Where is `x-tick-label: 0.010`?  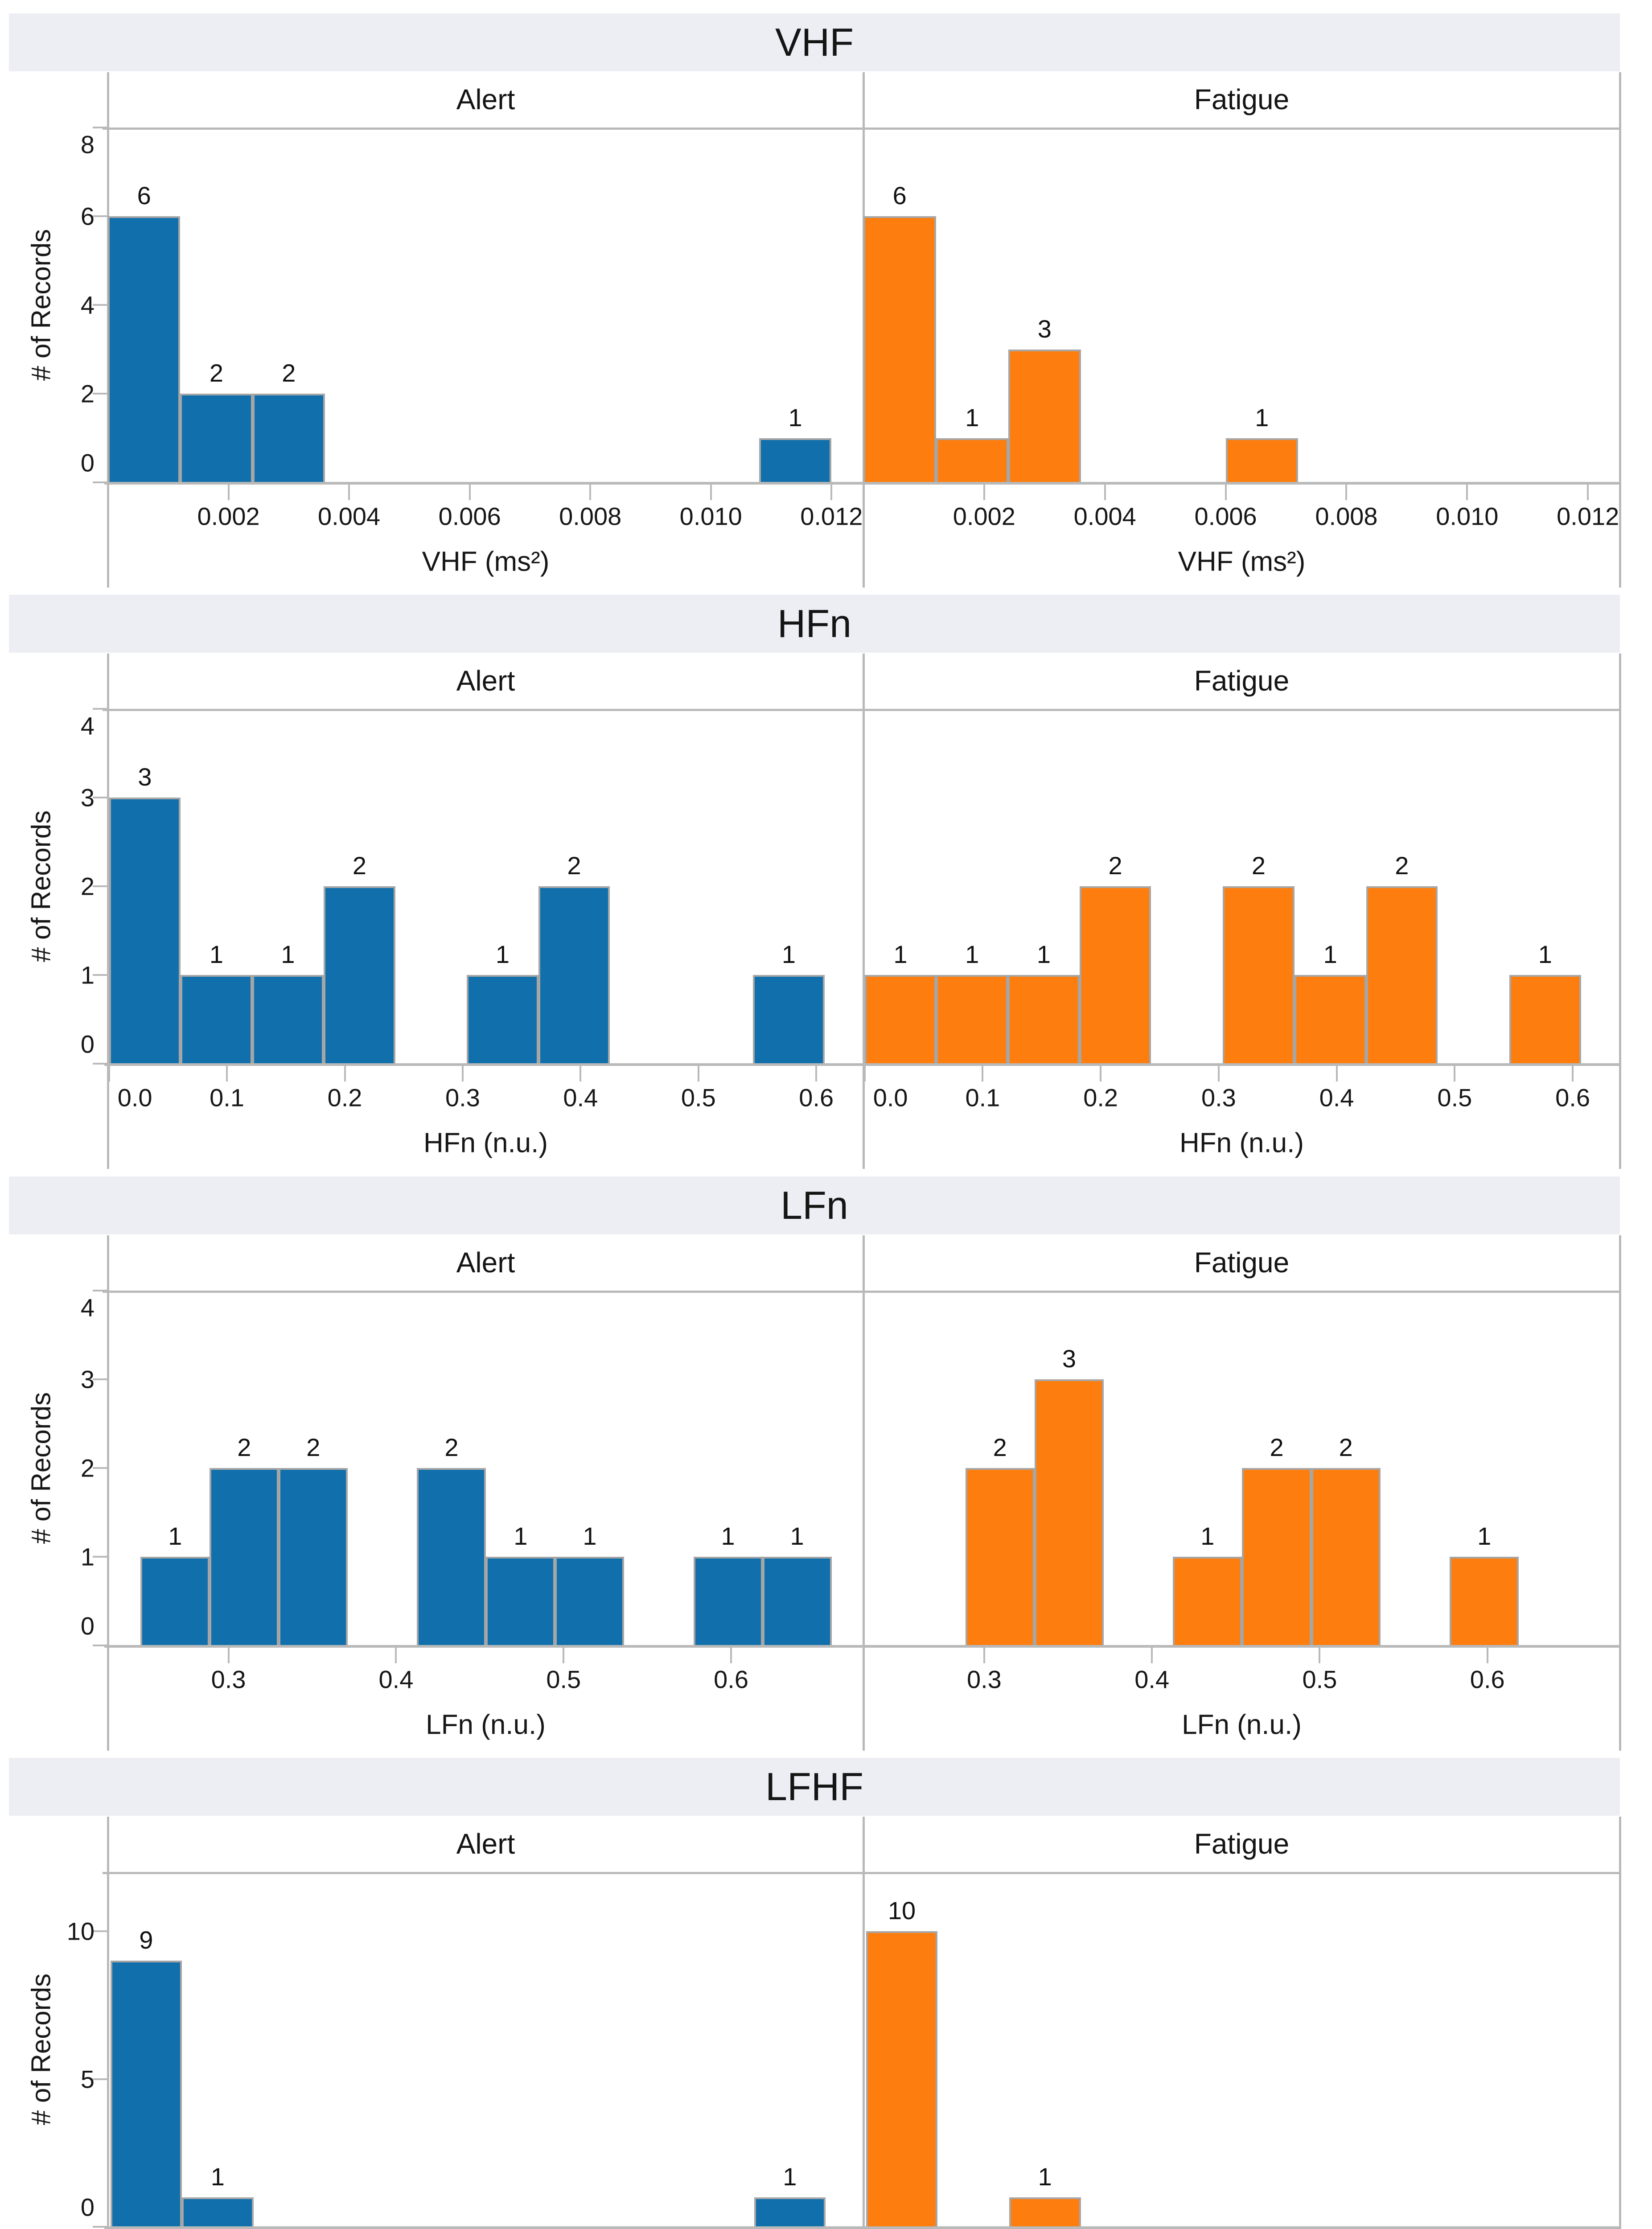
x-tick-label: 0.010 is located at coordinates (710, 516).